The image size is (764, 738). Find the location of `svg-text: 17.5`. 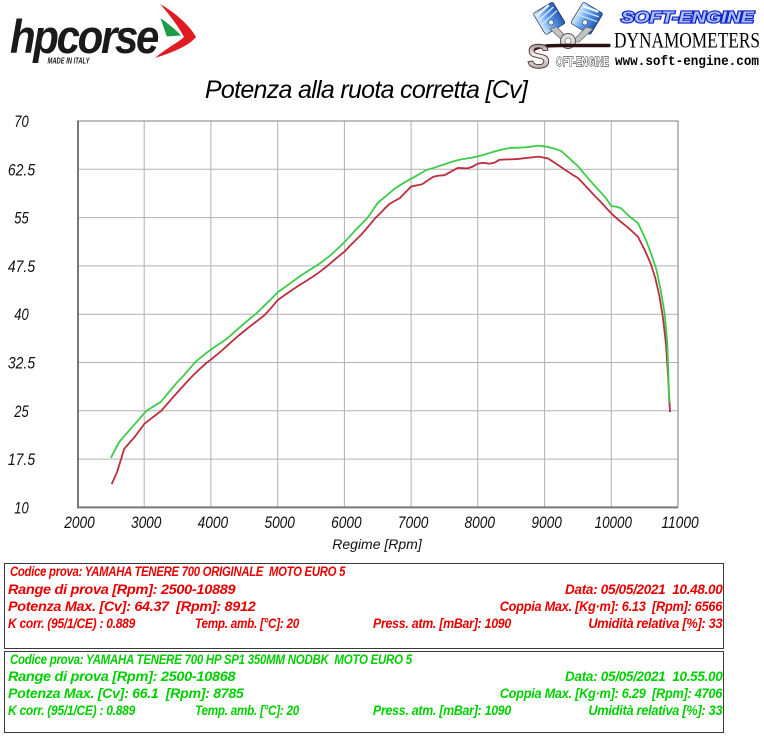

svg-text: 17.5 is located at coordinates (22, 459).